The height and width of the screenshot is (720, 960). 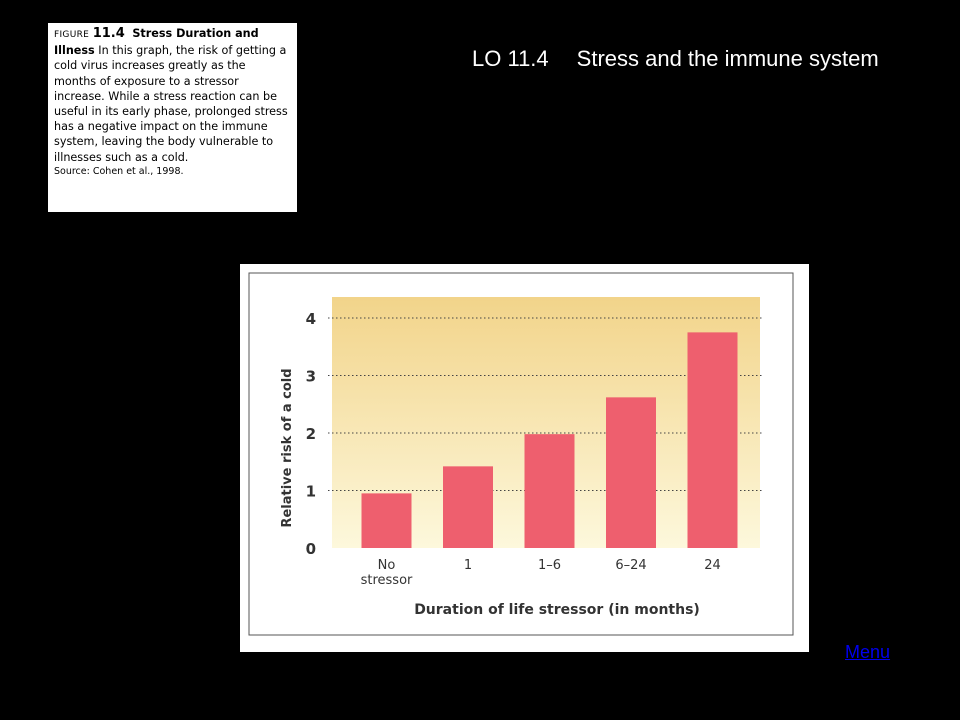 What do you see at coordinates (387, 573) in the screenshot?
I see `x-tick-label: No stressor` at bounding box center [387, 573].